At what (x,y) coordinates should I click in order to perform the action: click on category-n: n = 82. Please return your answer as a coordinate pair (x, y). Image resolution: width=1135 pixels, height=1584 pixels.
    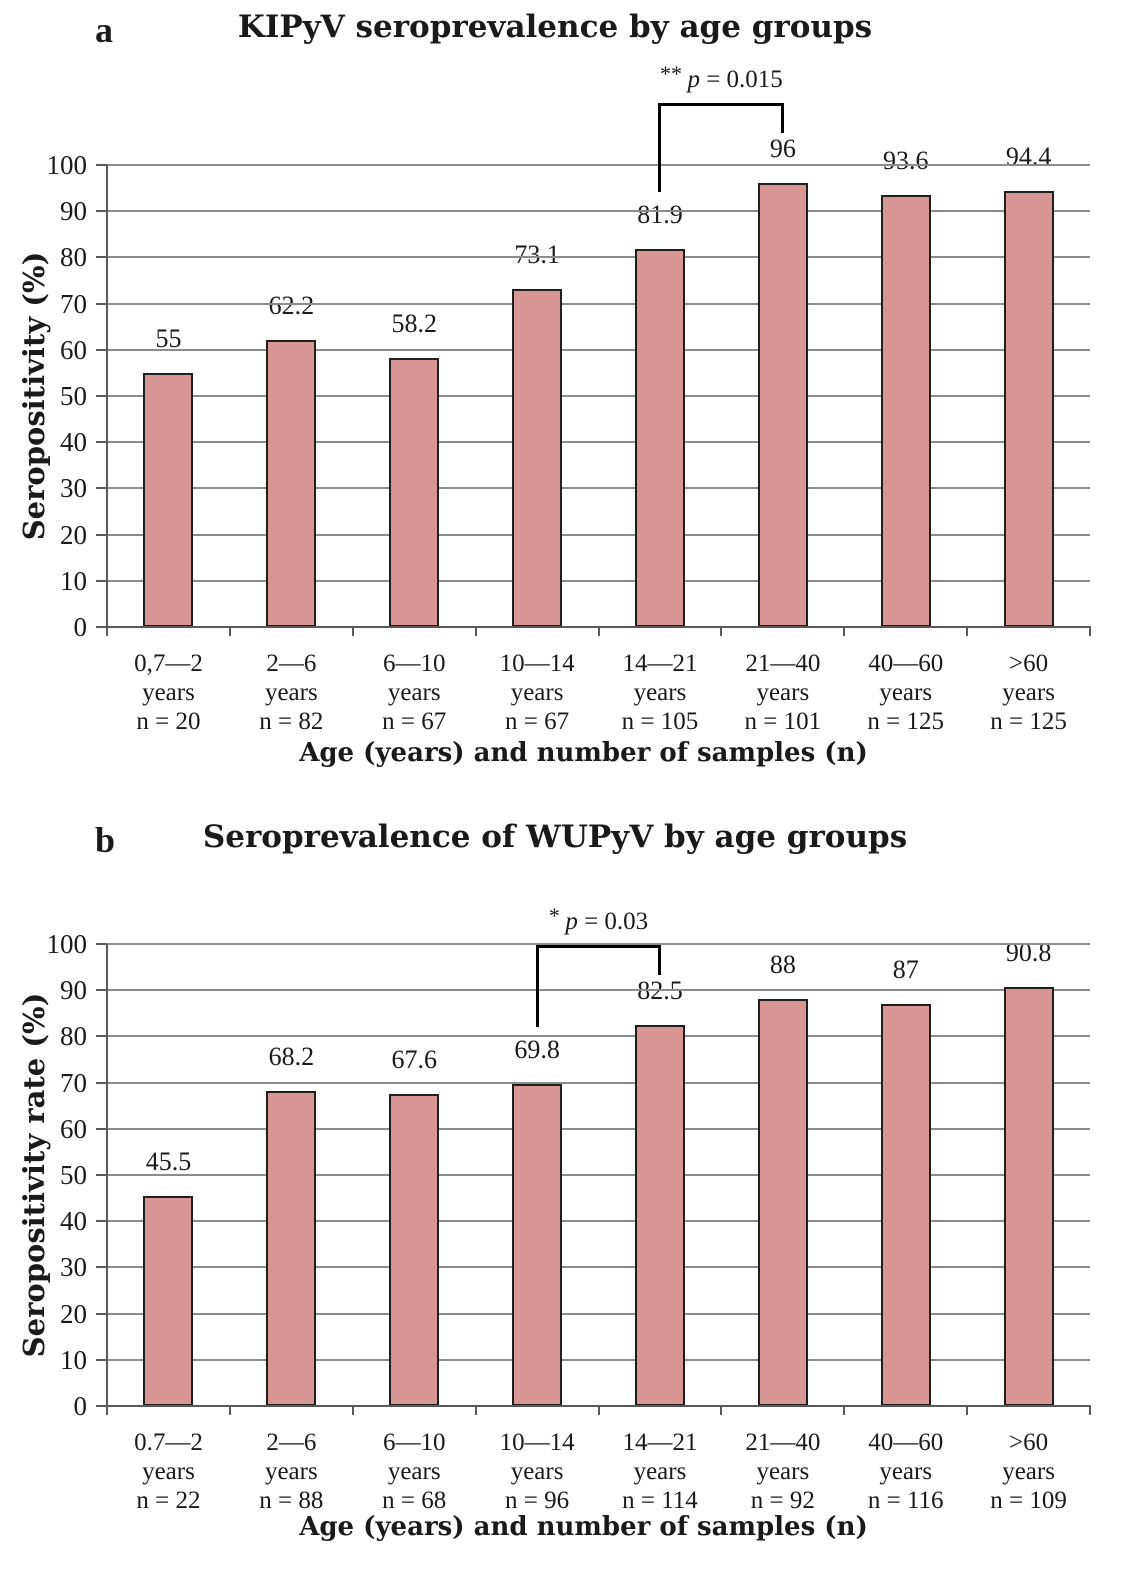
    Looking at the image, I should click on (291, 721).